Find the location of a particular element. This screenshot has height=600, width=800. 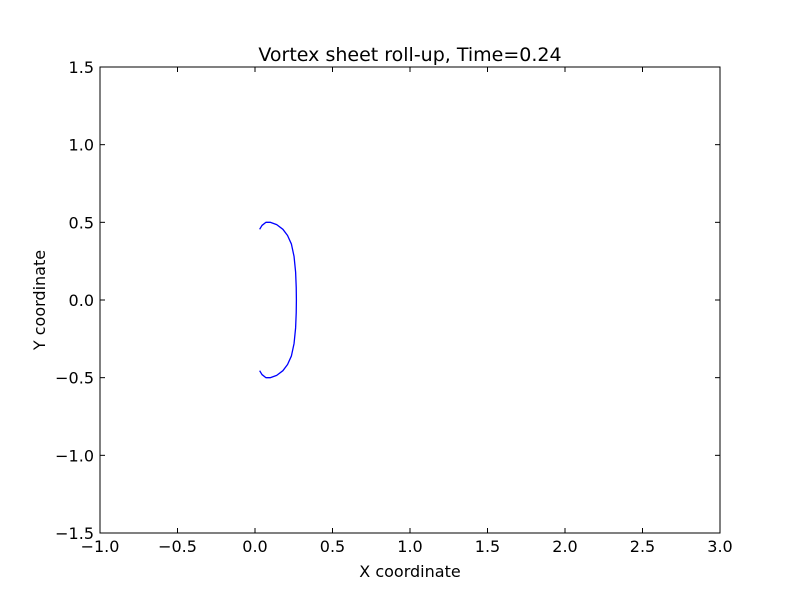

series-layer is located at coordinates (278, 300).